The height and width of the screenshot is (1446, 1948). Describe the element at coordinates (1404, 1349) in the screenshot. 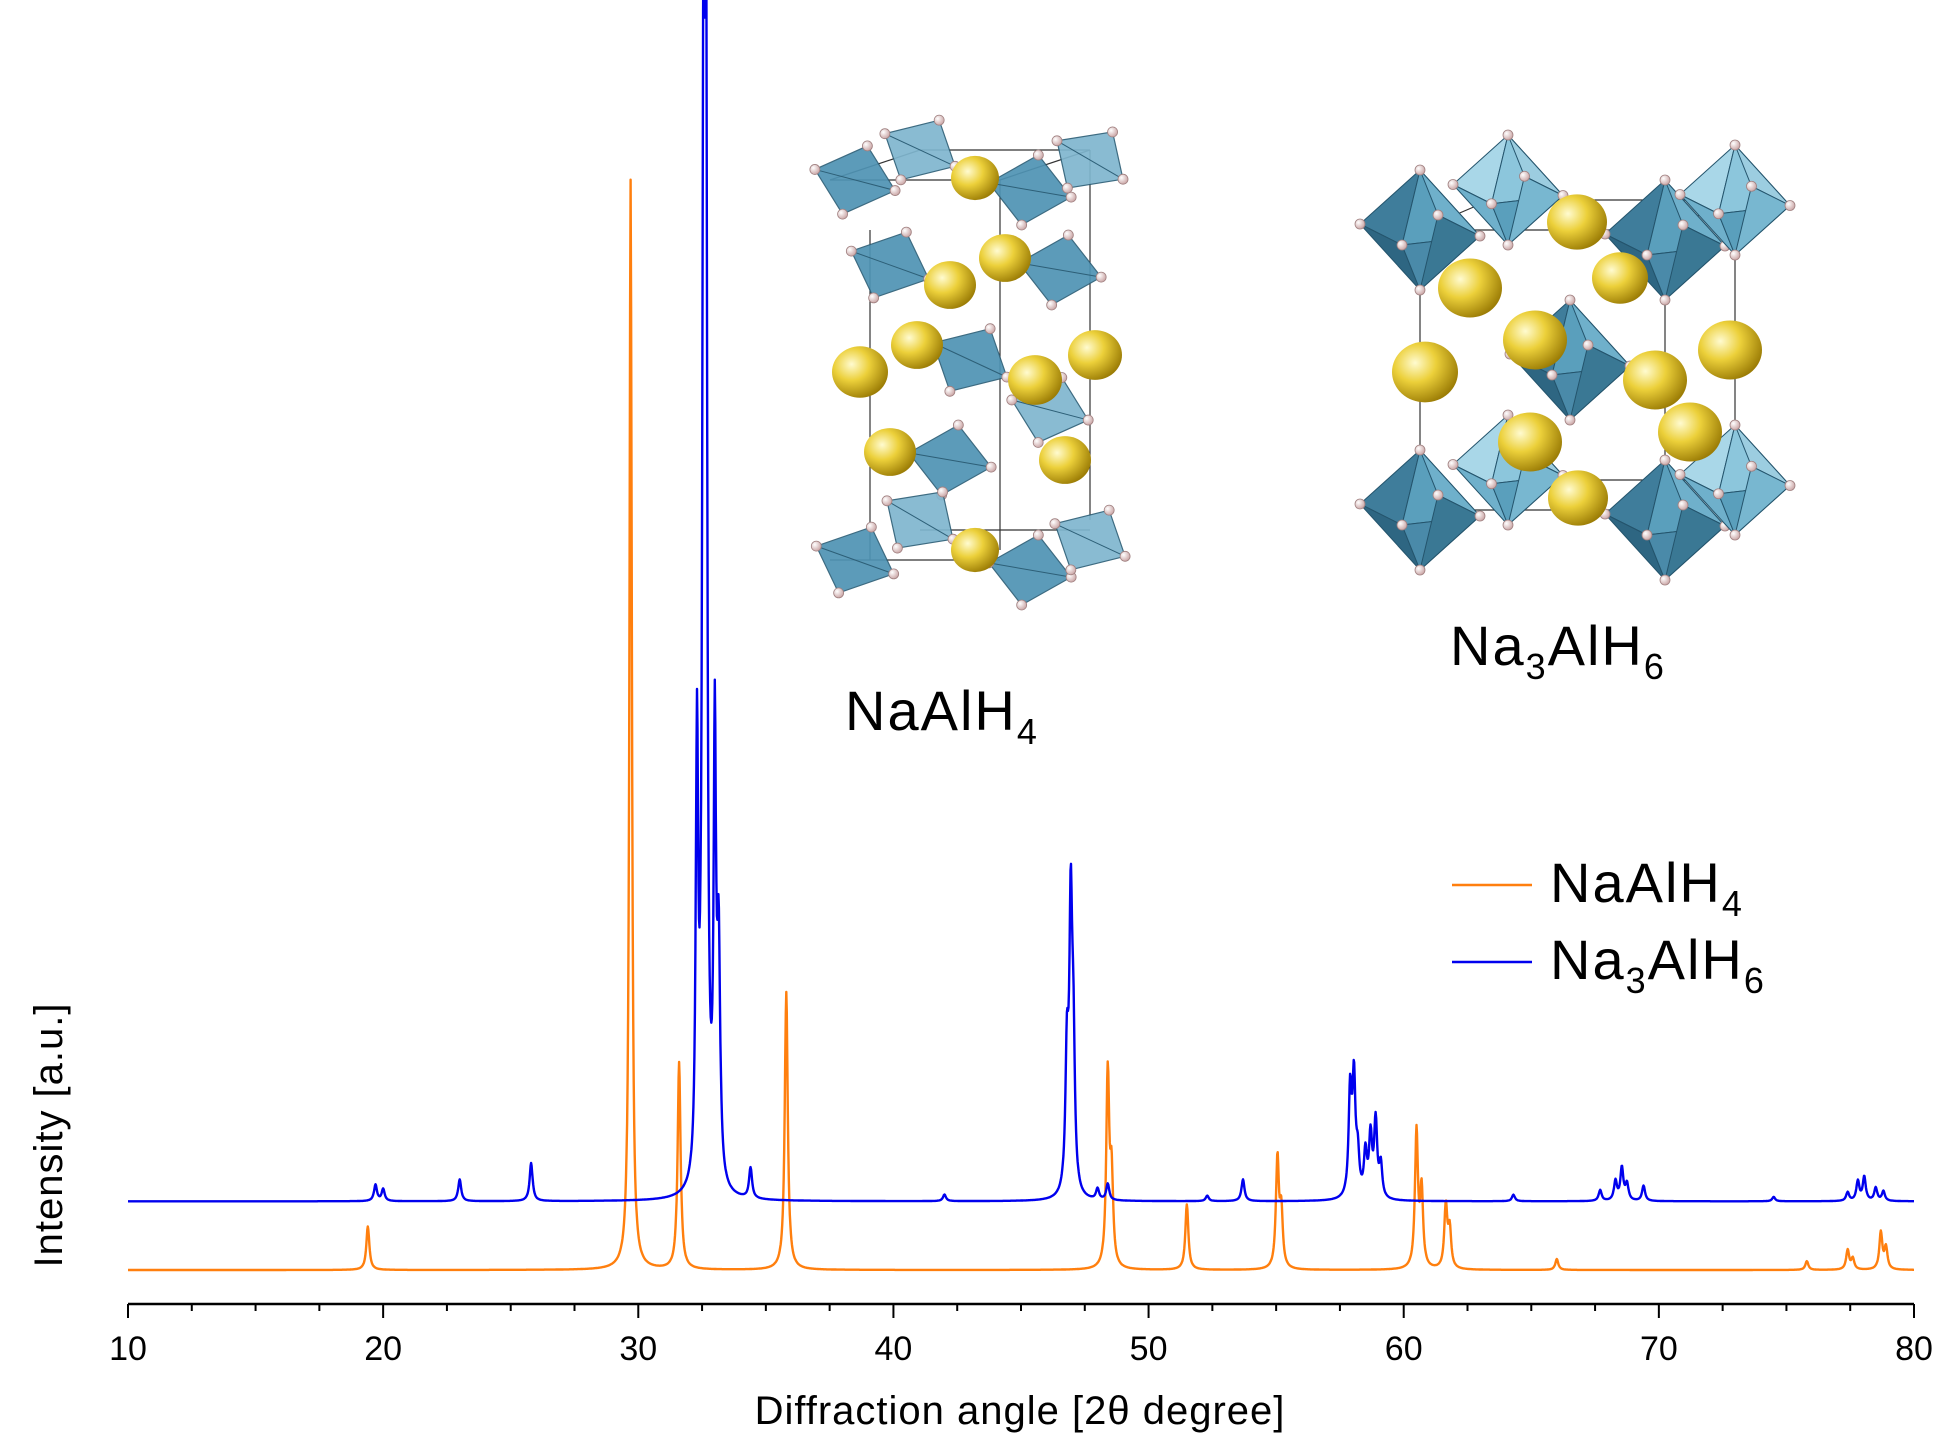

I see `x-tick-label: 60` at that location.